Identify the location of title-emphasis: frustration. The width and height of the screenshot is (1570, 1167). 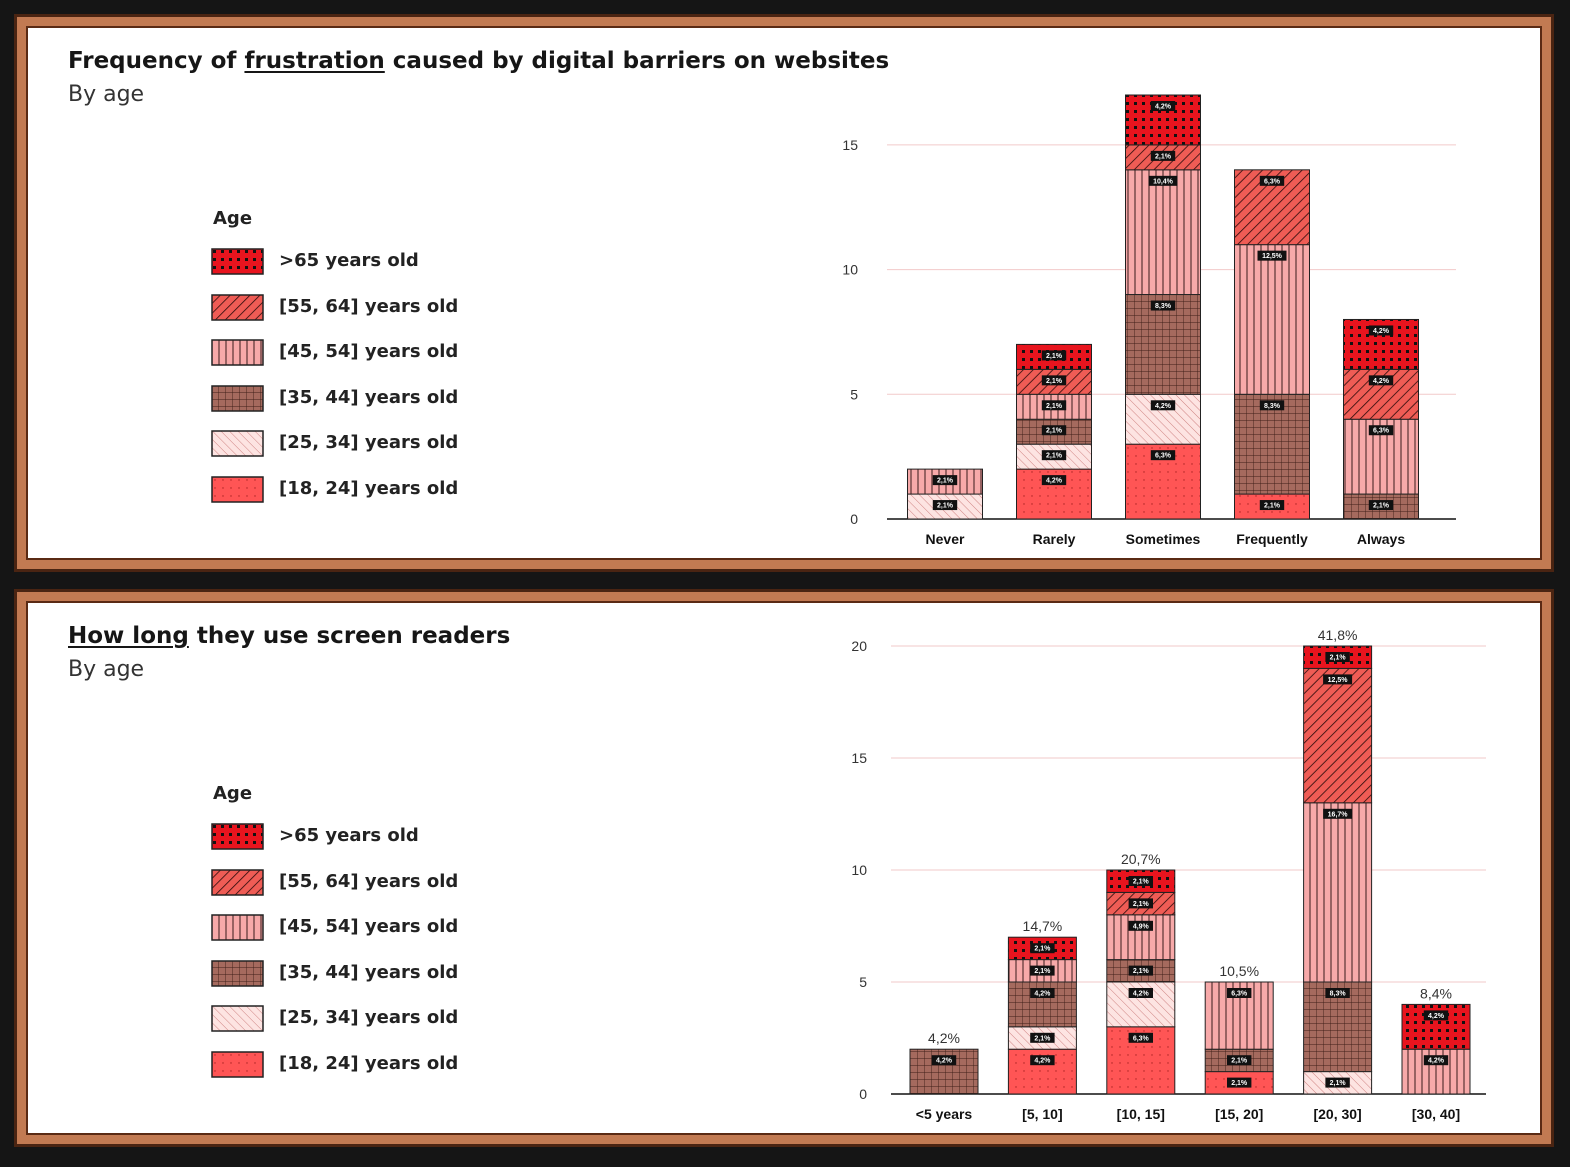
(314, 61).